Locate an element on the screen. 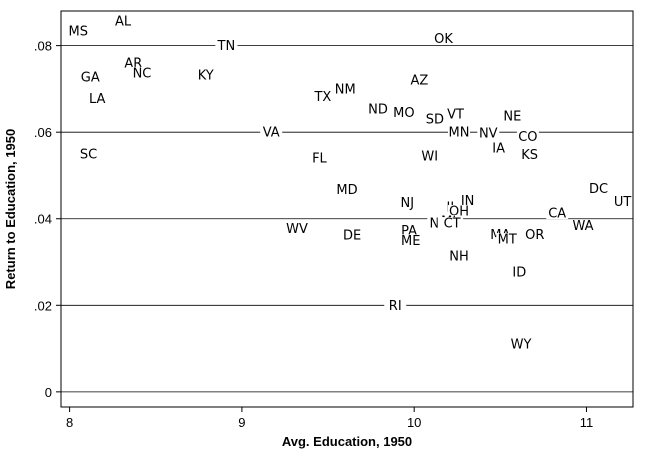  data-point-label: MO is located at coordinates (403, 113).